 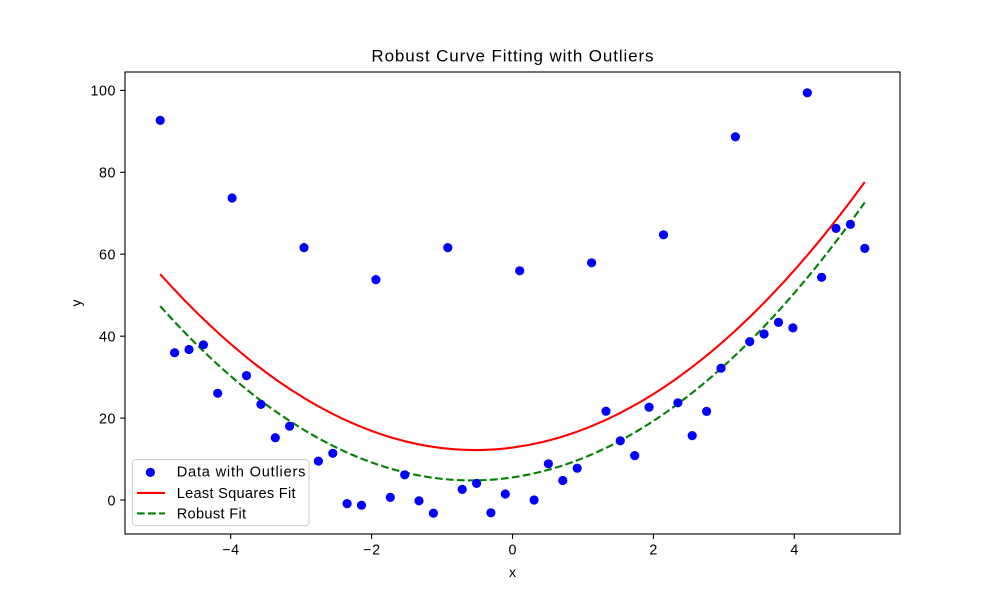 I want to click on svg-text: y, so click(x=76, y=303).